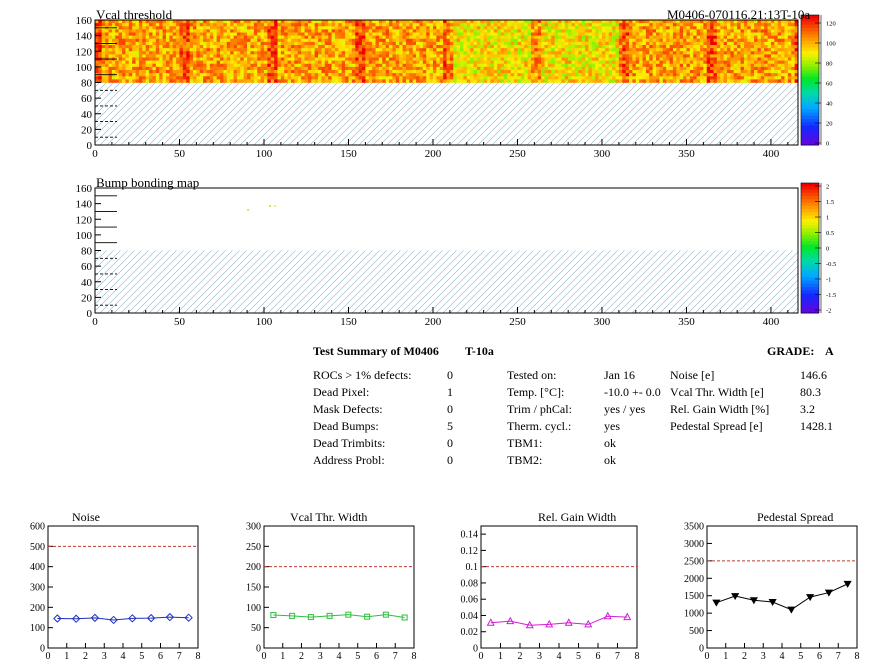 The height and width of the screenshot is (672, 896). Describe the element at coordinates (479, 351) in the screenshot. I see `summary-temperature: T-10a` at that location.